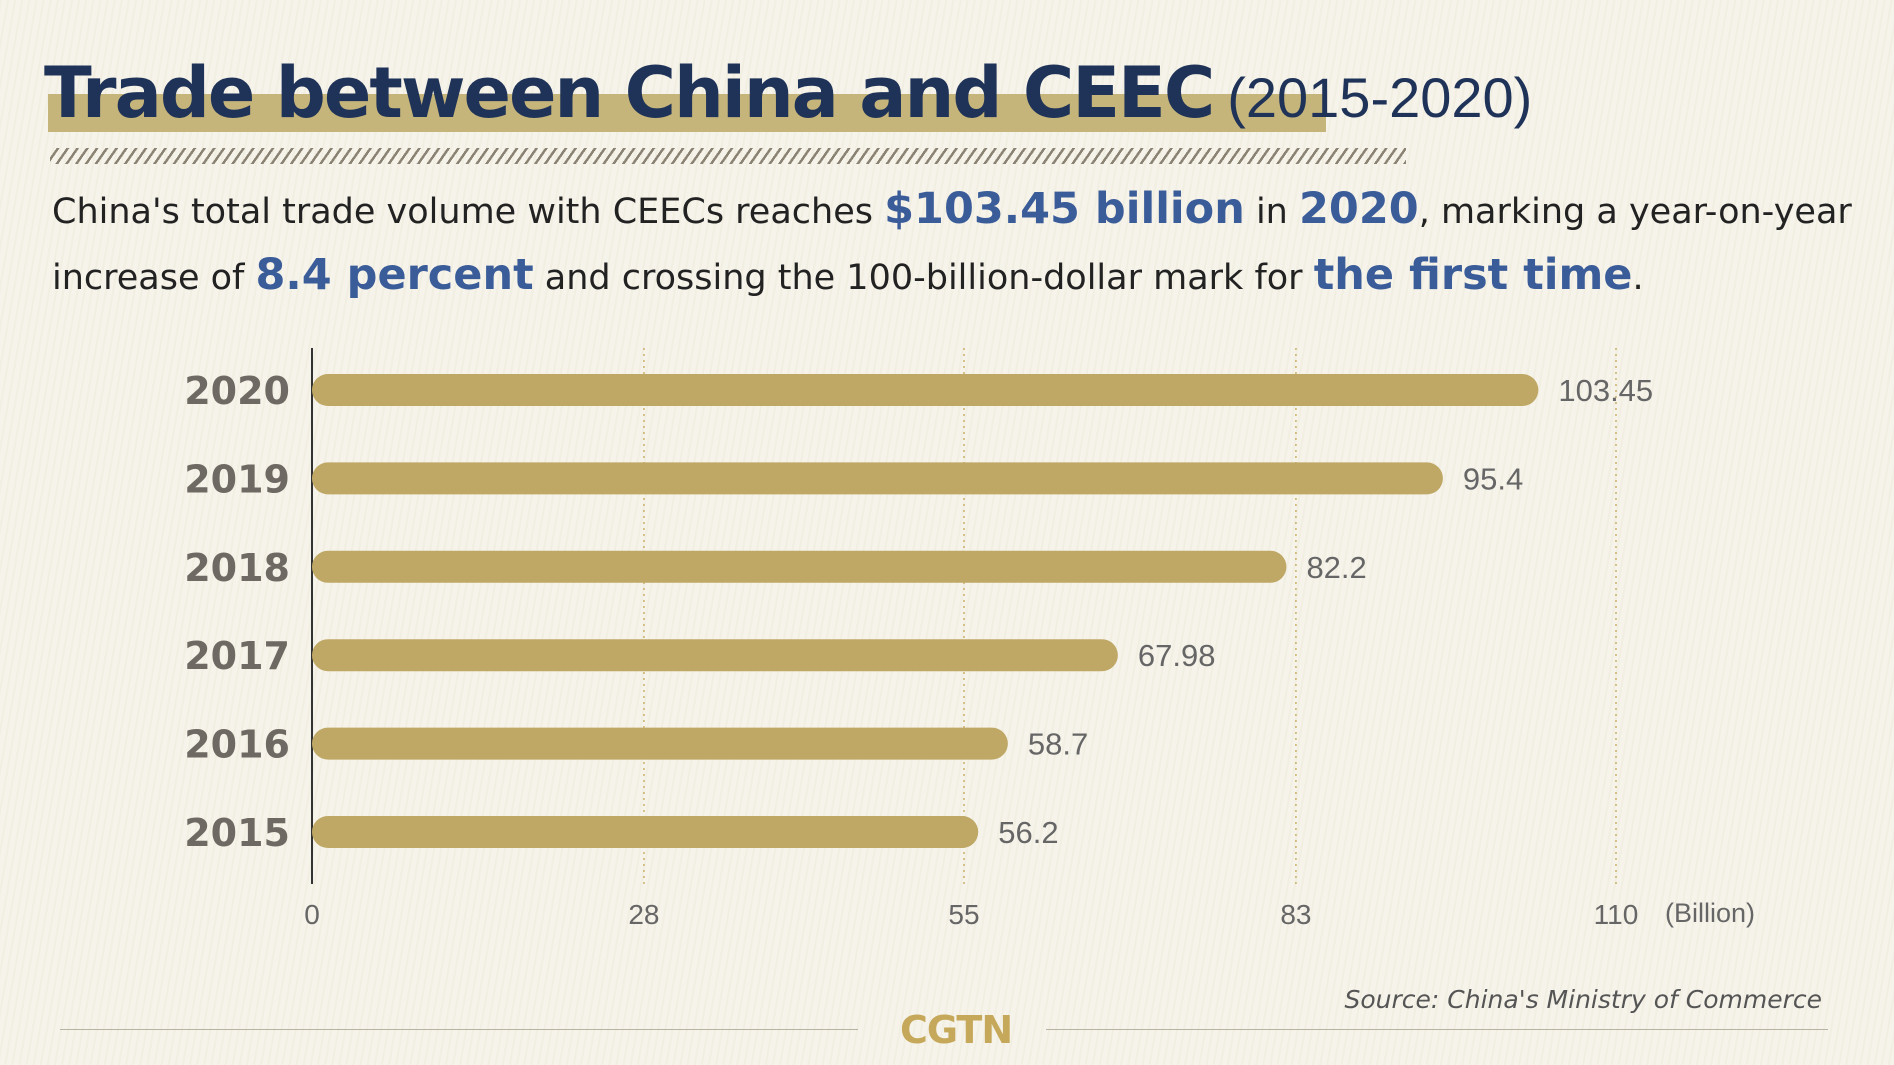 Image resolution: width=1894 pixels, height=1065 pixels. Describe the element at coordinates (643, 914) in the screenshot. I see `x-tick-label-1: 28` at that location.